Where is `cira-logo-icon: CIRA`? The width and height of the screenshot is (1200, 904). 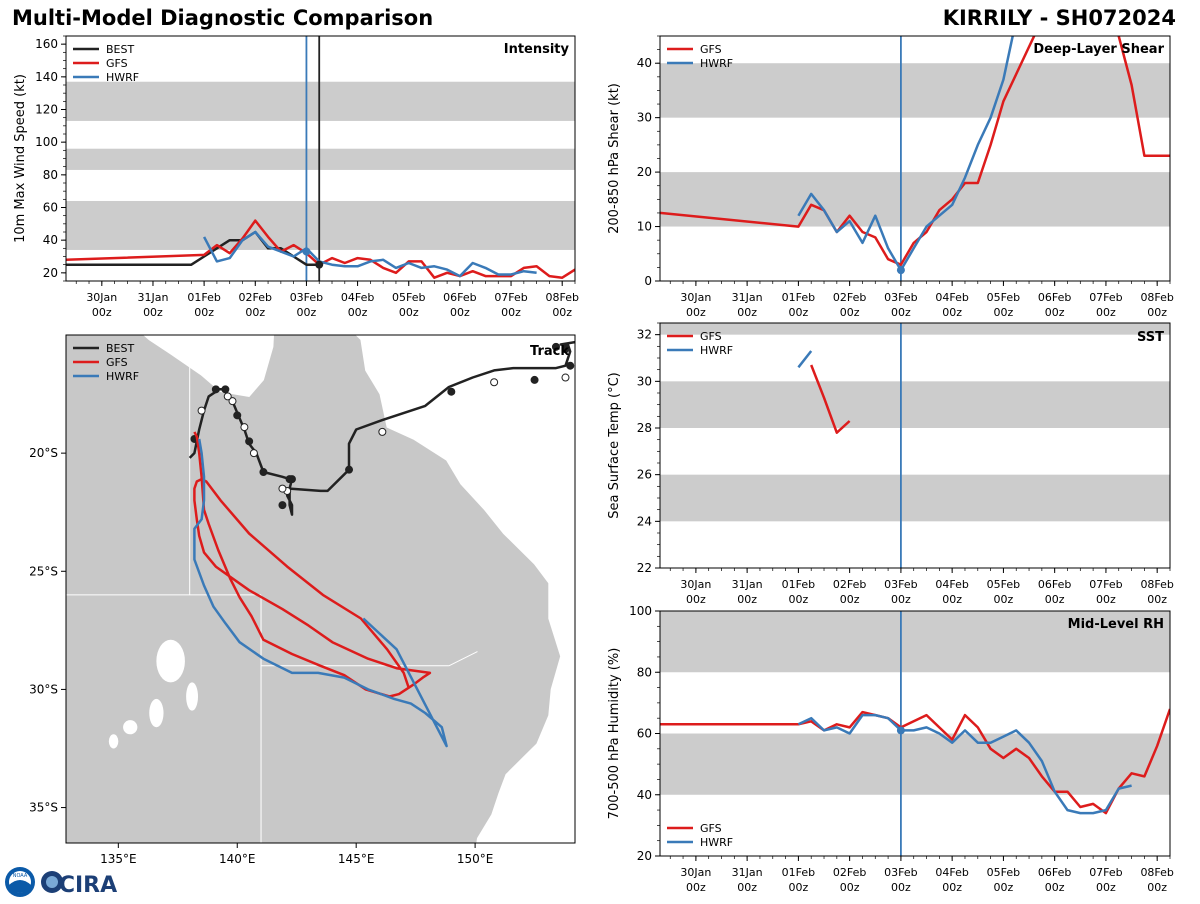
cira-logo-icon: CIRA is located at coordinates (79, 884).